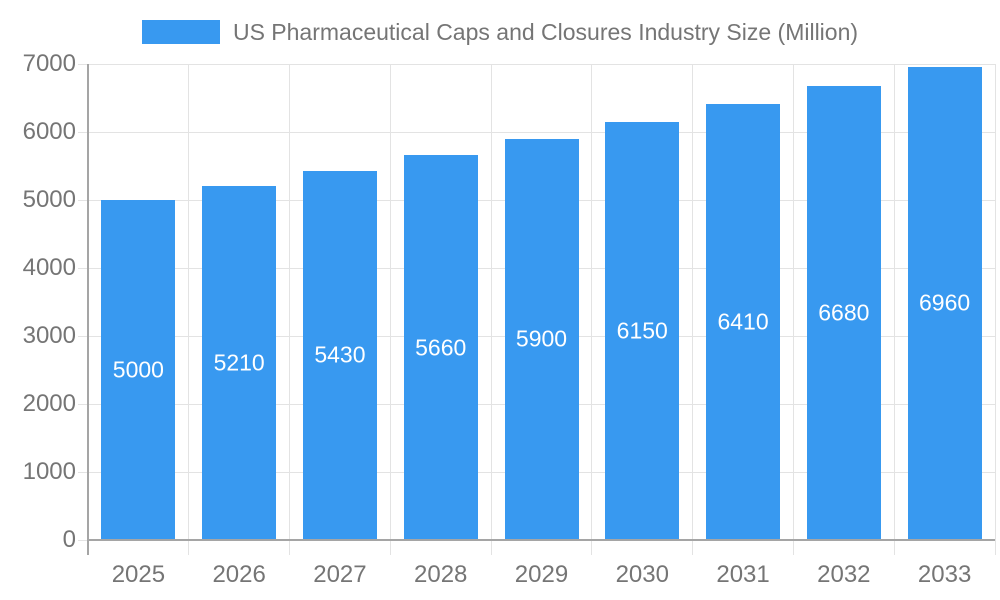 This screenshot has width=1000, height=600. I want to click on bar-value-label: 6960, so click(945, 302).